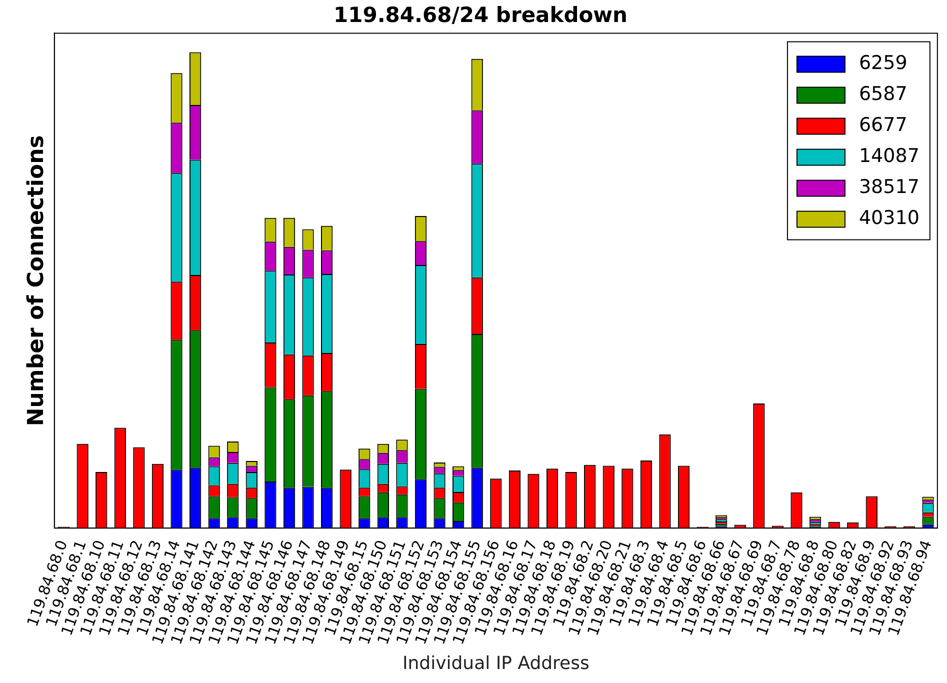 This screenshot has width=947, height=683. What do you see at coordinates (889, 218) in the screenshot?
I see `legend-label: 40310` at bounding box center [889, 218].